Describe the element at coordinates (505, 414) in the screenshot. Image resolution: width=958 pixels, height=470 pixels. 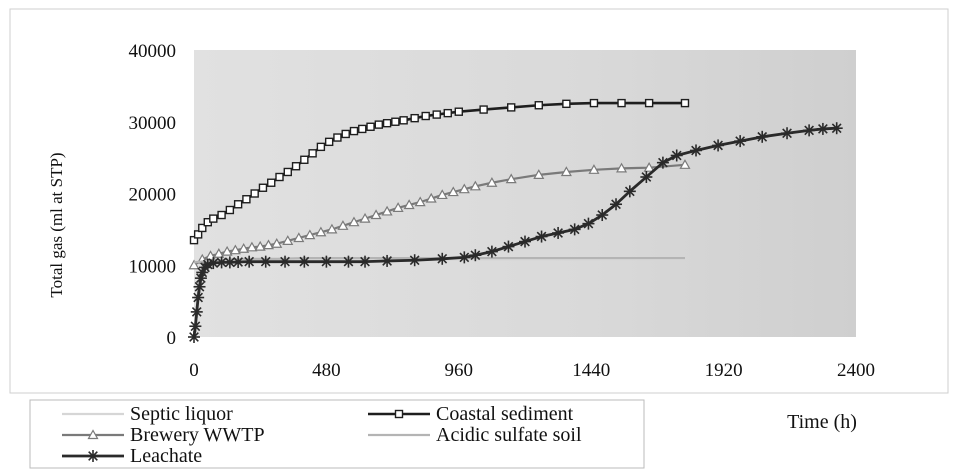
I see `legend-label: Coastal sediment` at that location.